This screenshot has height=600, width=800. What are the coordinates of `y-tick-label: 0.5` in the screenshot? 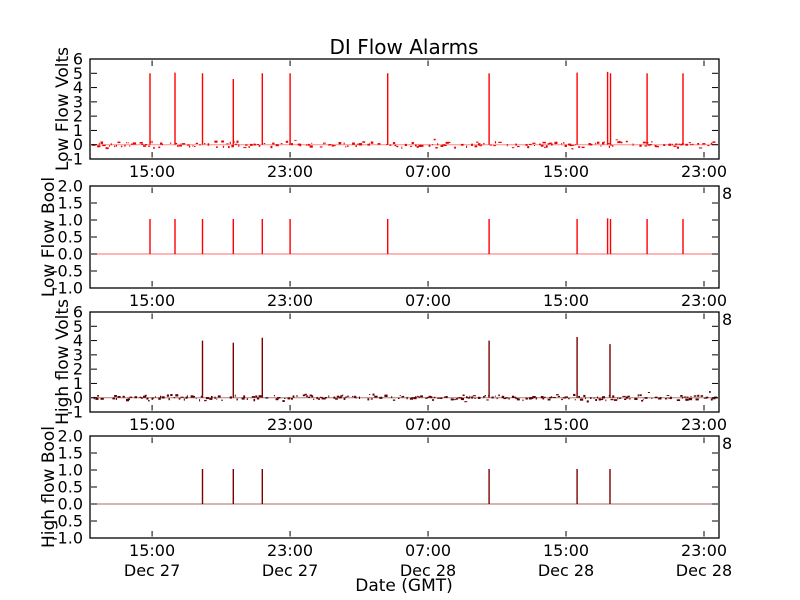 It's located at (70, 237).